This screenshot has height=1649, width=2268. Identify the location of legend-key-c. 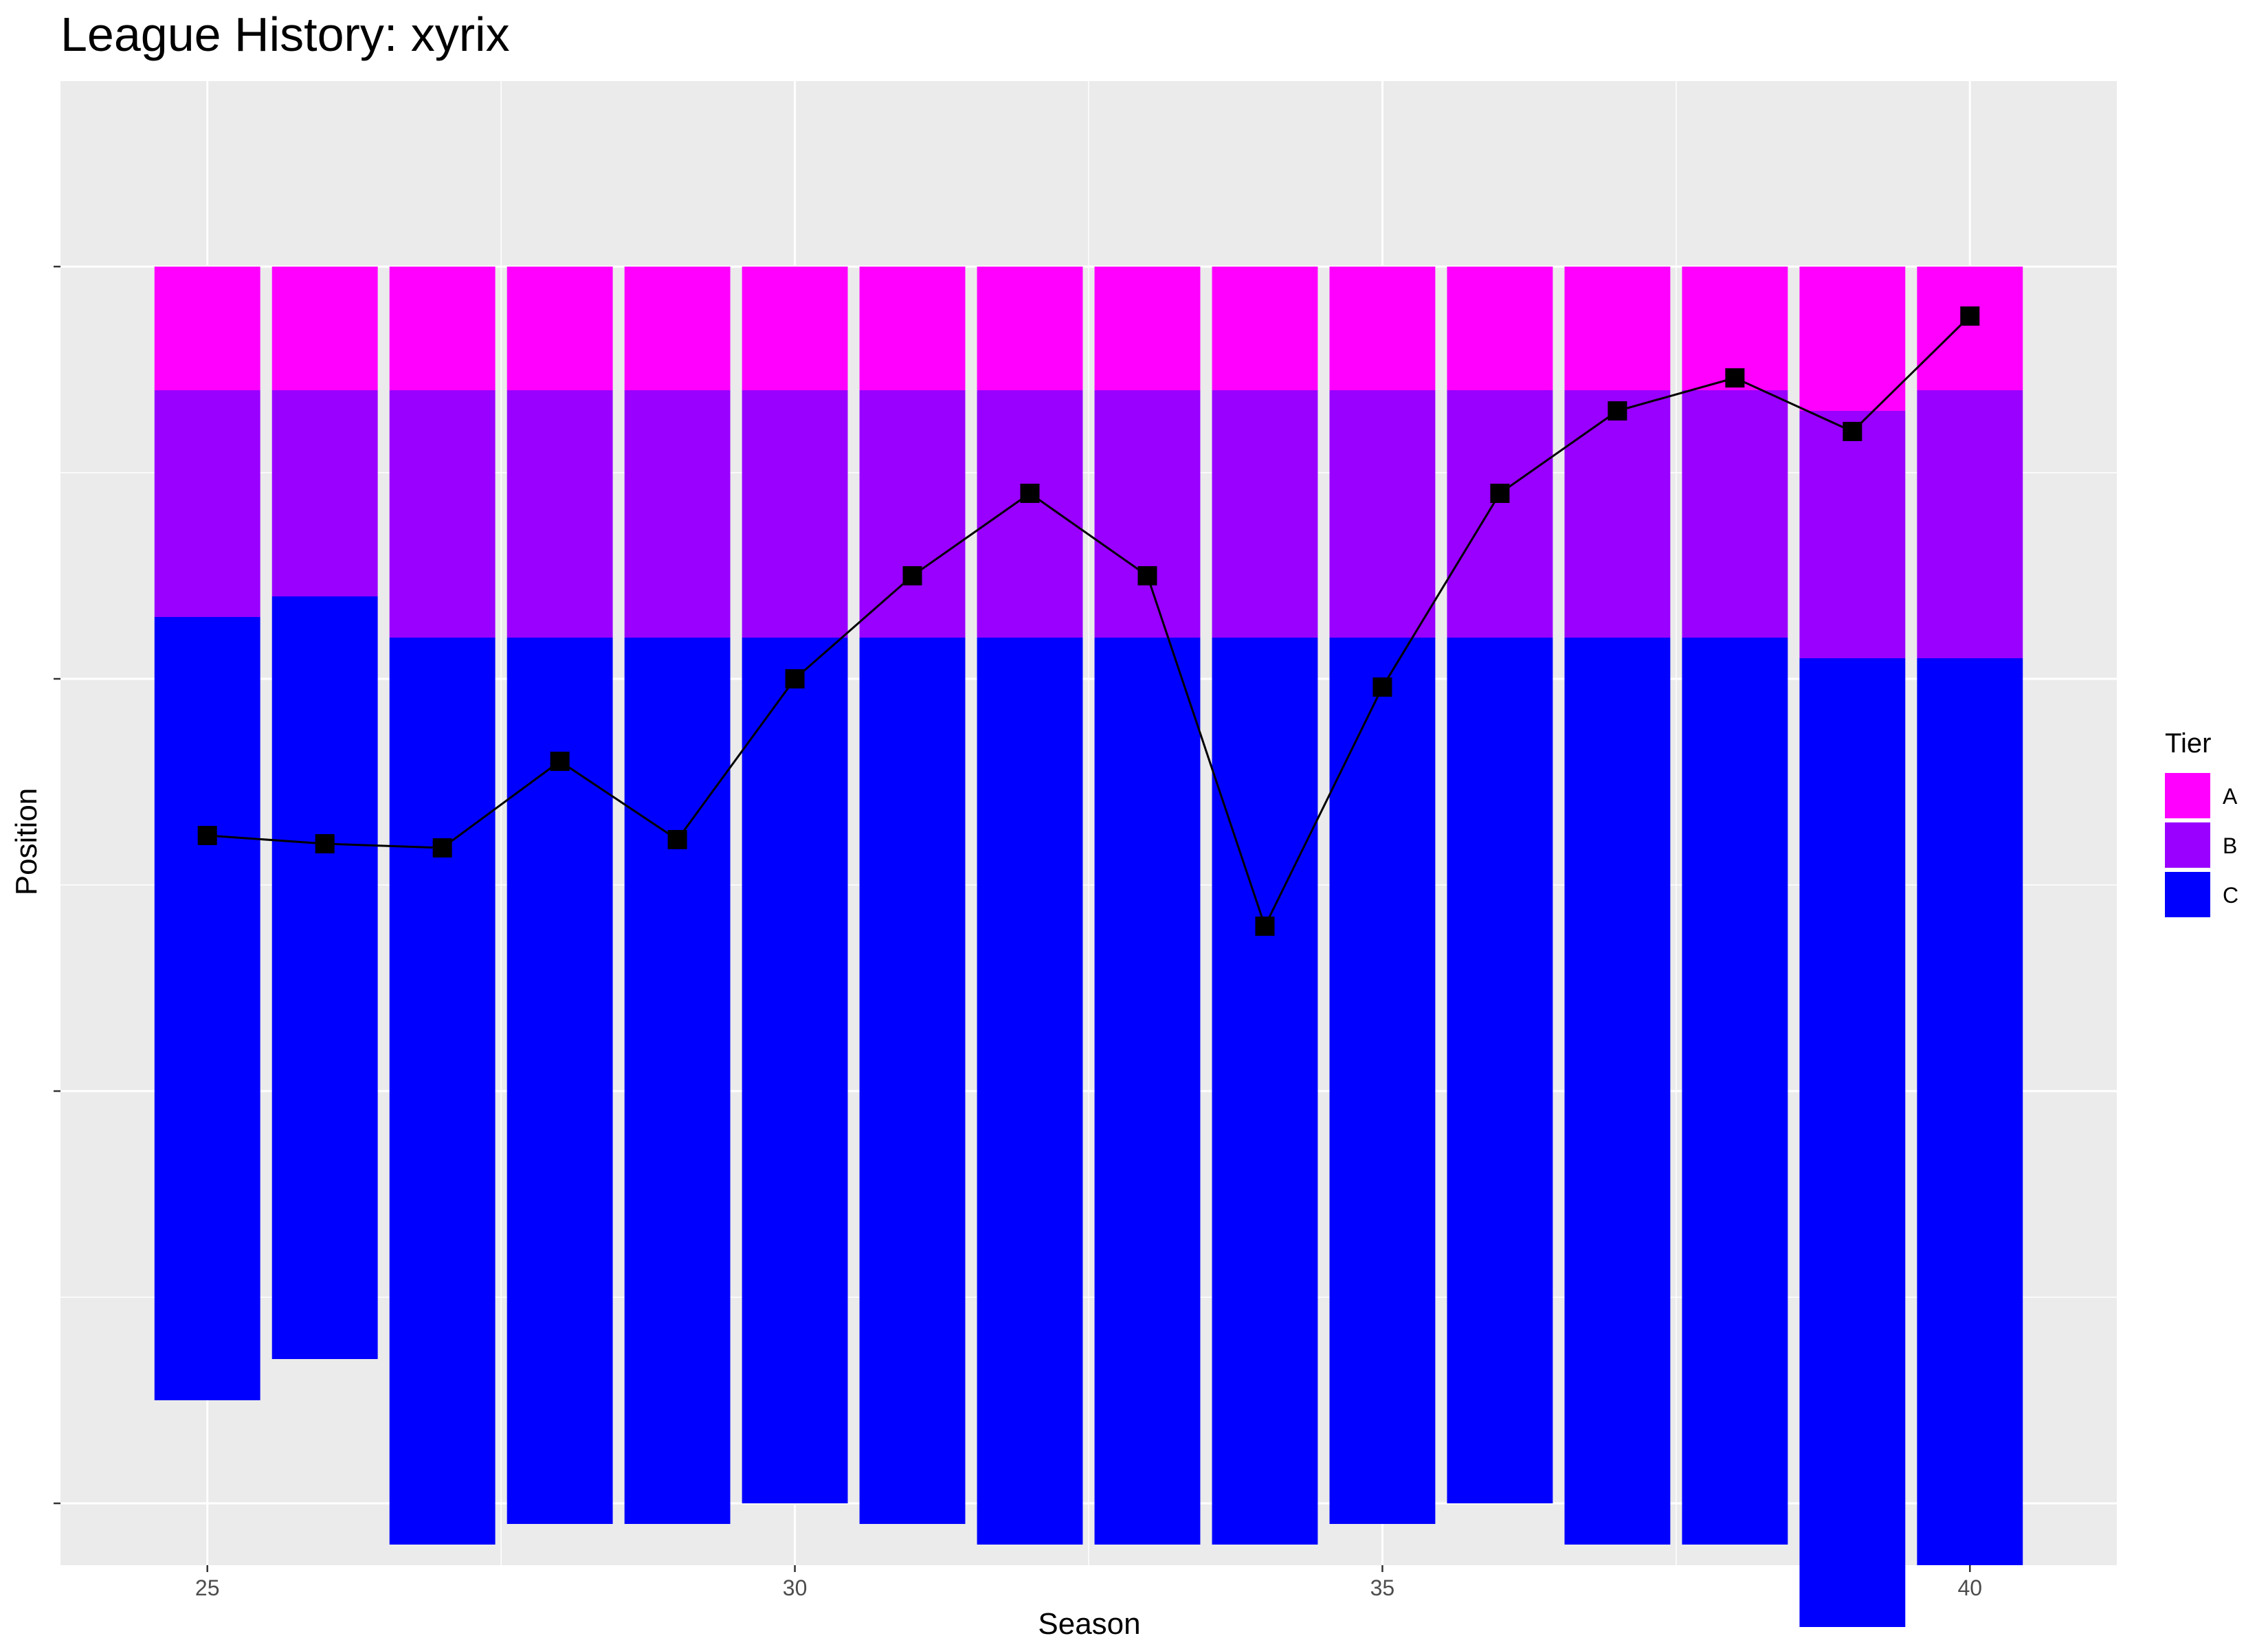
(2187, 894).